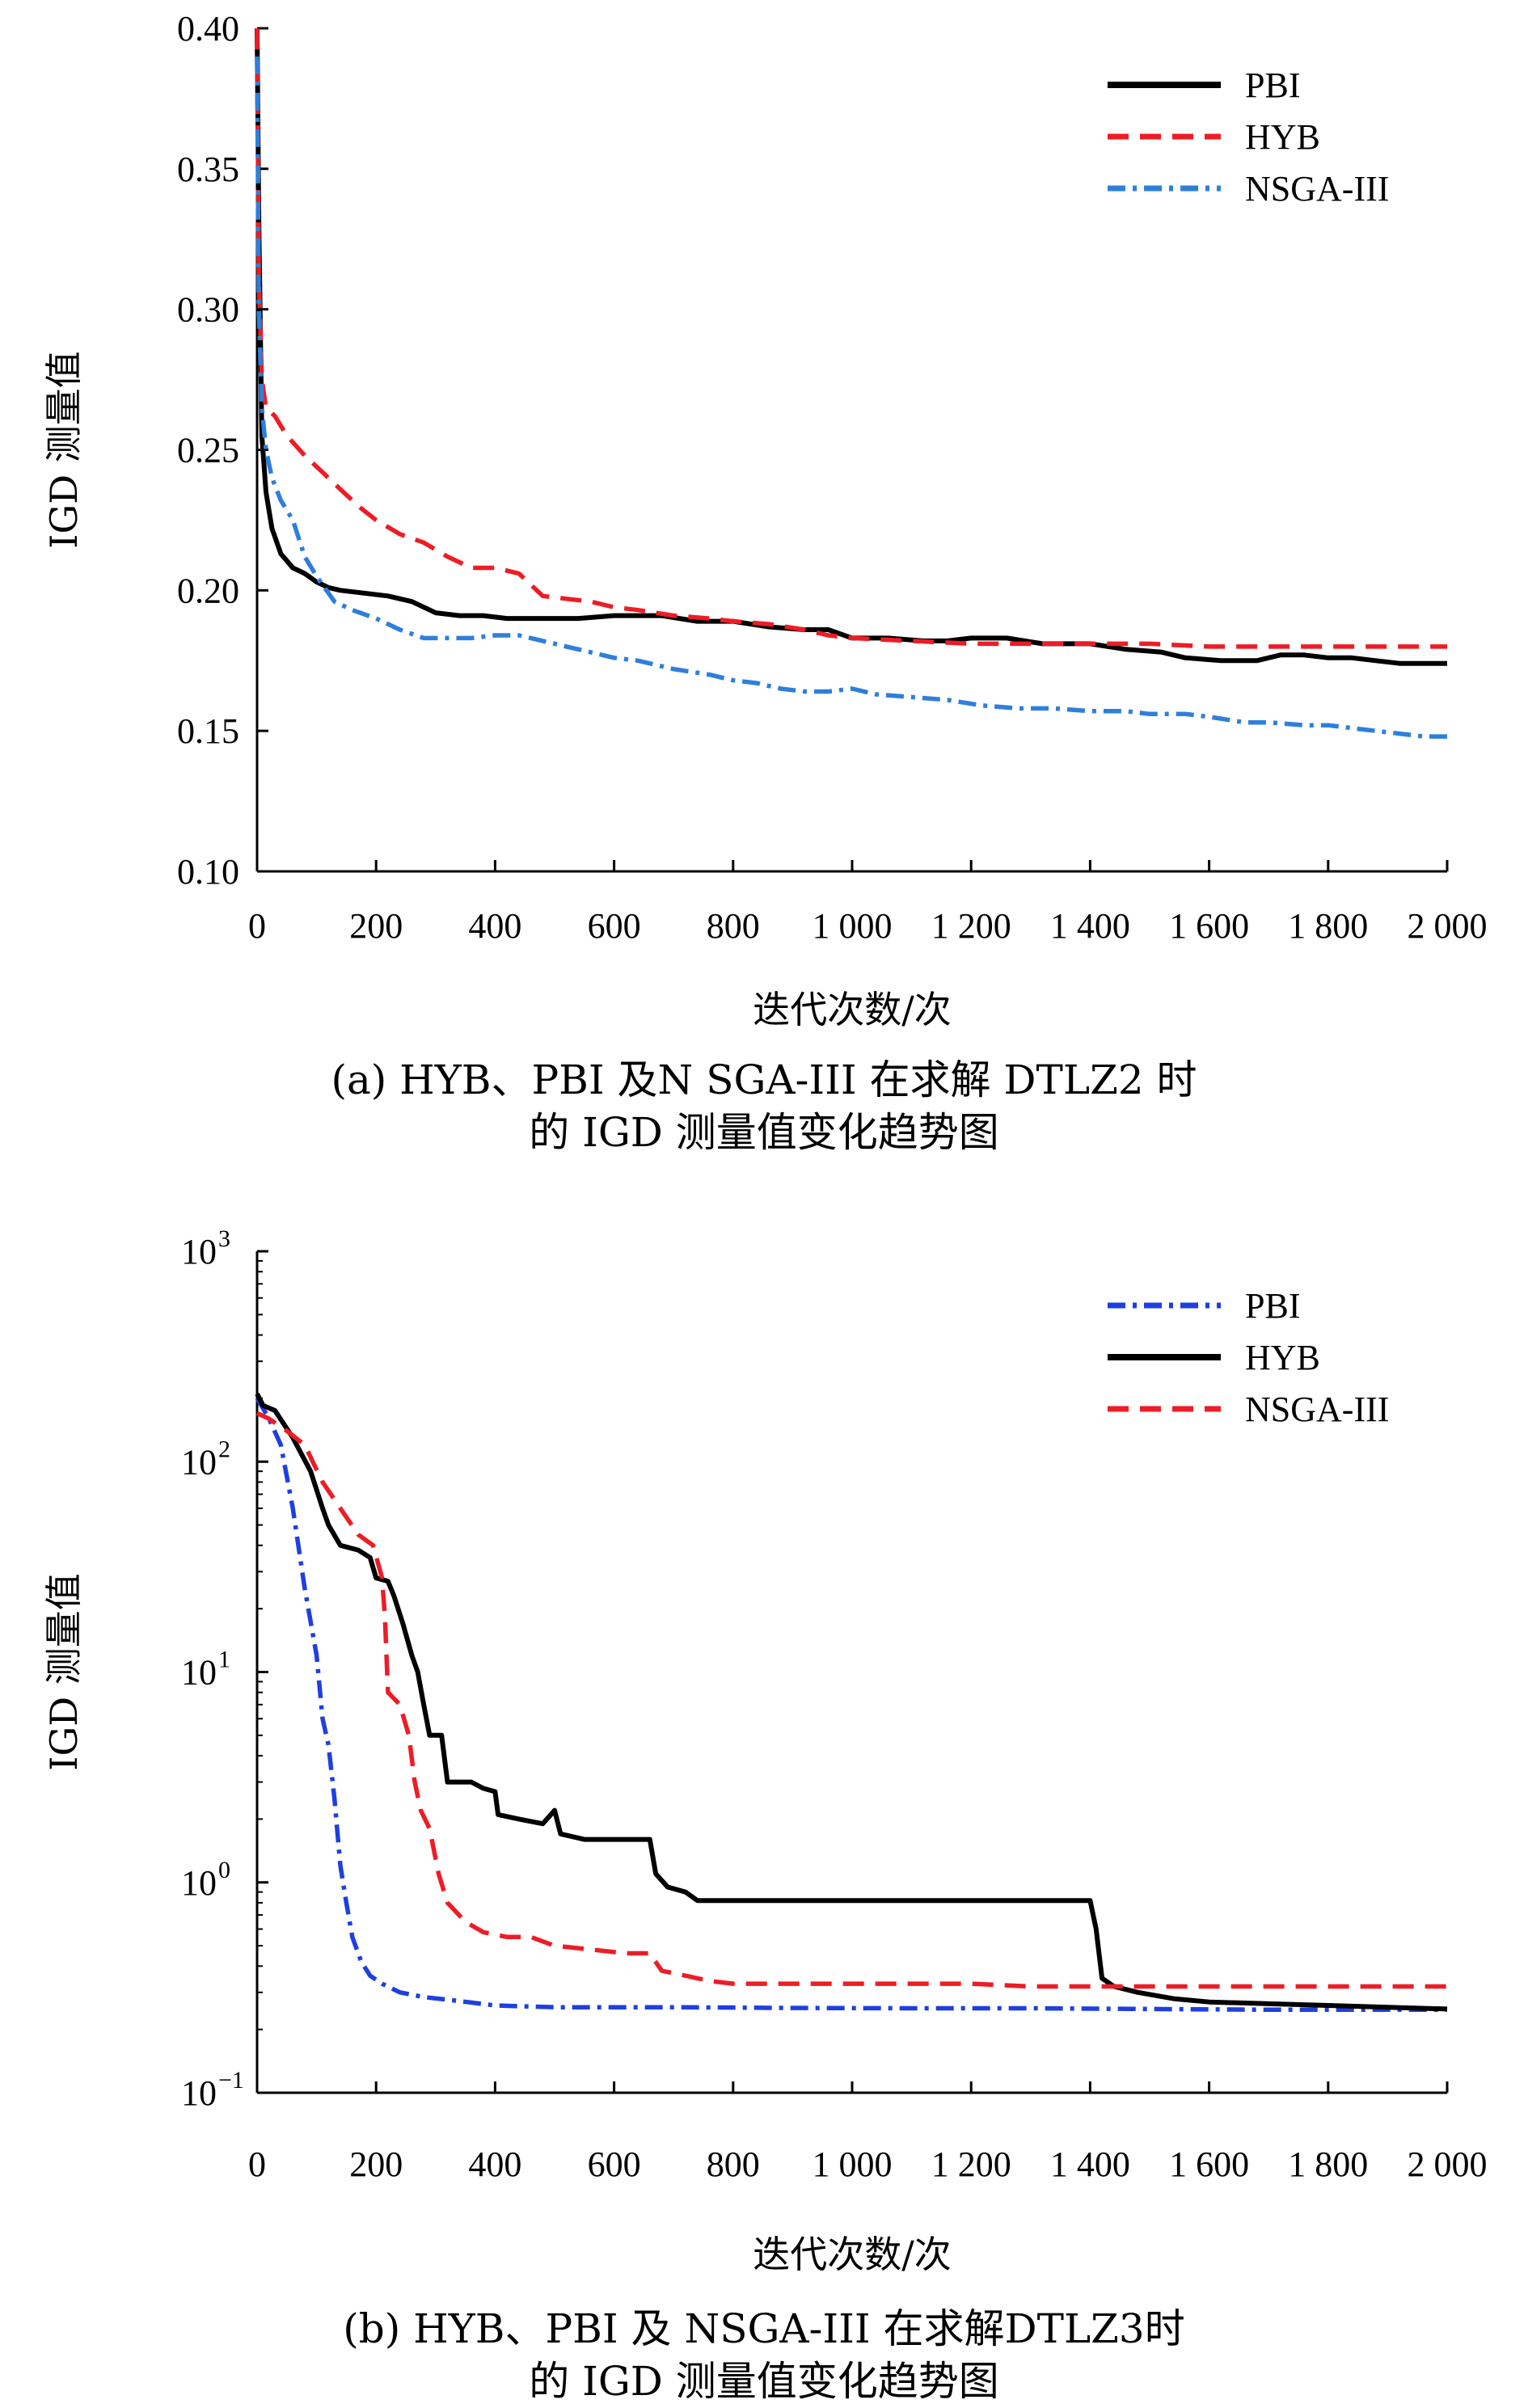  Describe the element at coordinates (208, 872) in the screenshot. I see `y-tick-label: 0.10` at that location.